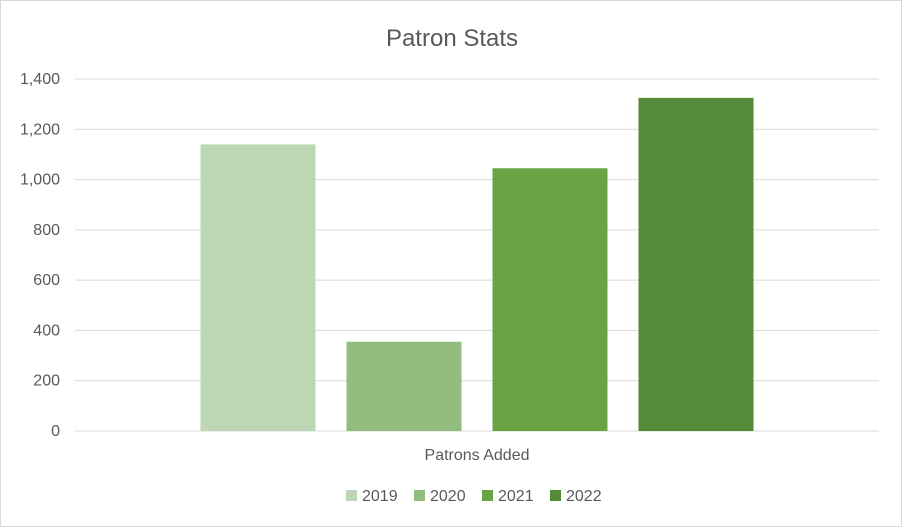  What do you see at coordinates (550, 299) in the screenshot?
I see `bar-2021` at bounding box center [550, 299].